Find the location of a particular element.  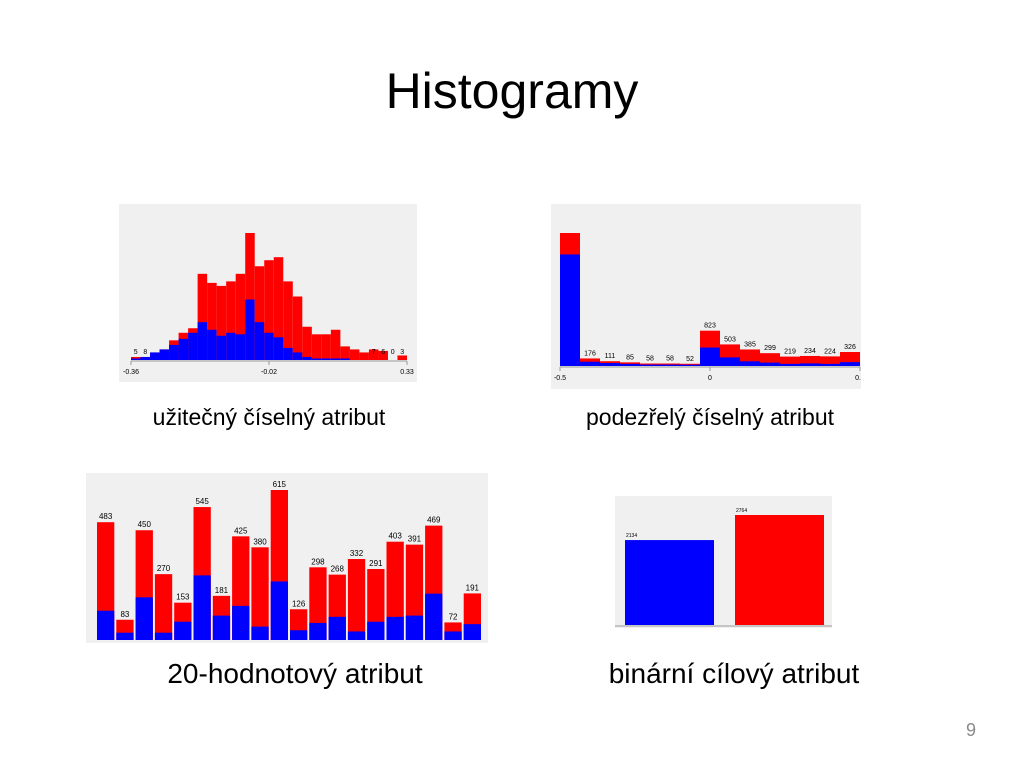

page-number: 9 is located at coordinates (970, 730).